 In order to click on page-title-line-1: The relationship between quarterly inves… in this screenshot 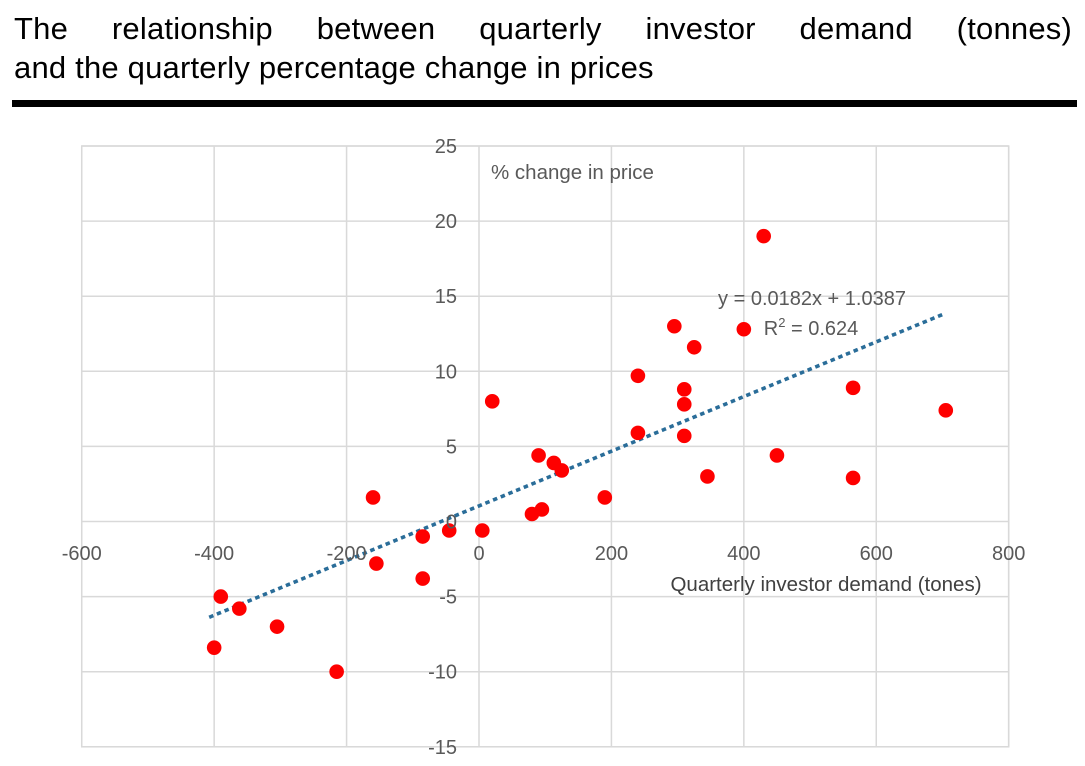, I will do `click(543, 28)`.